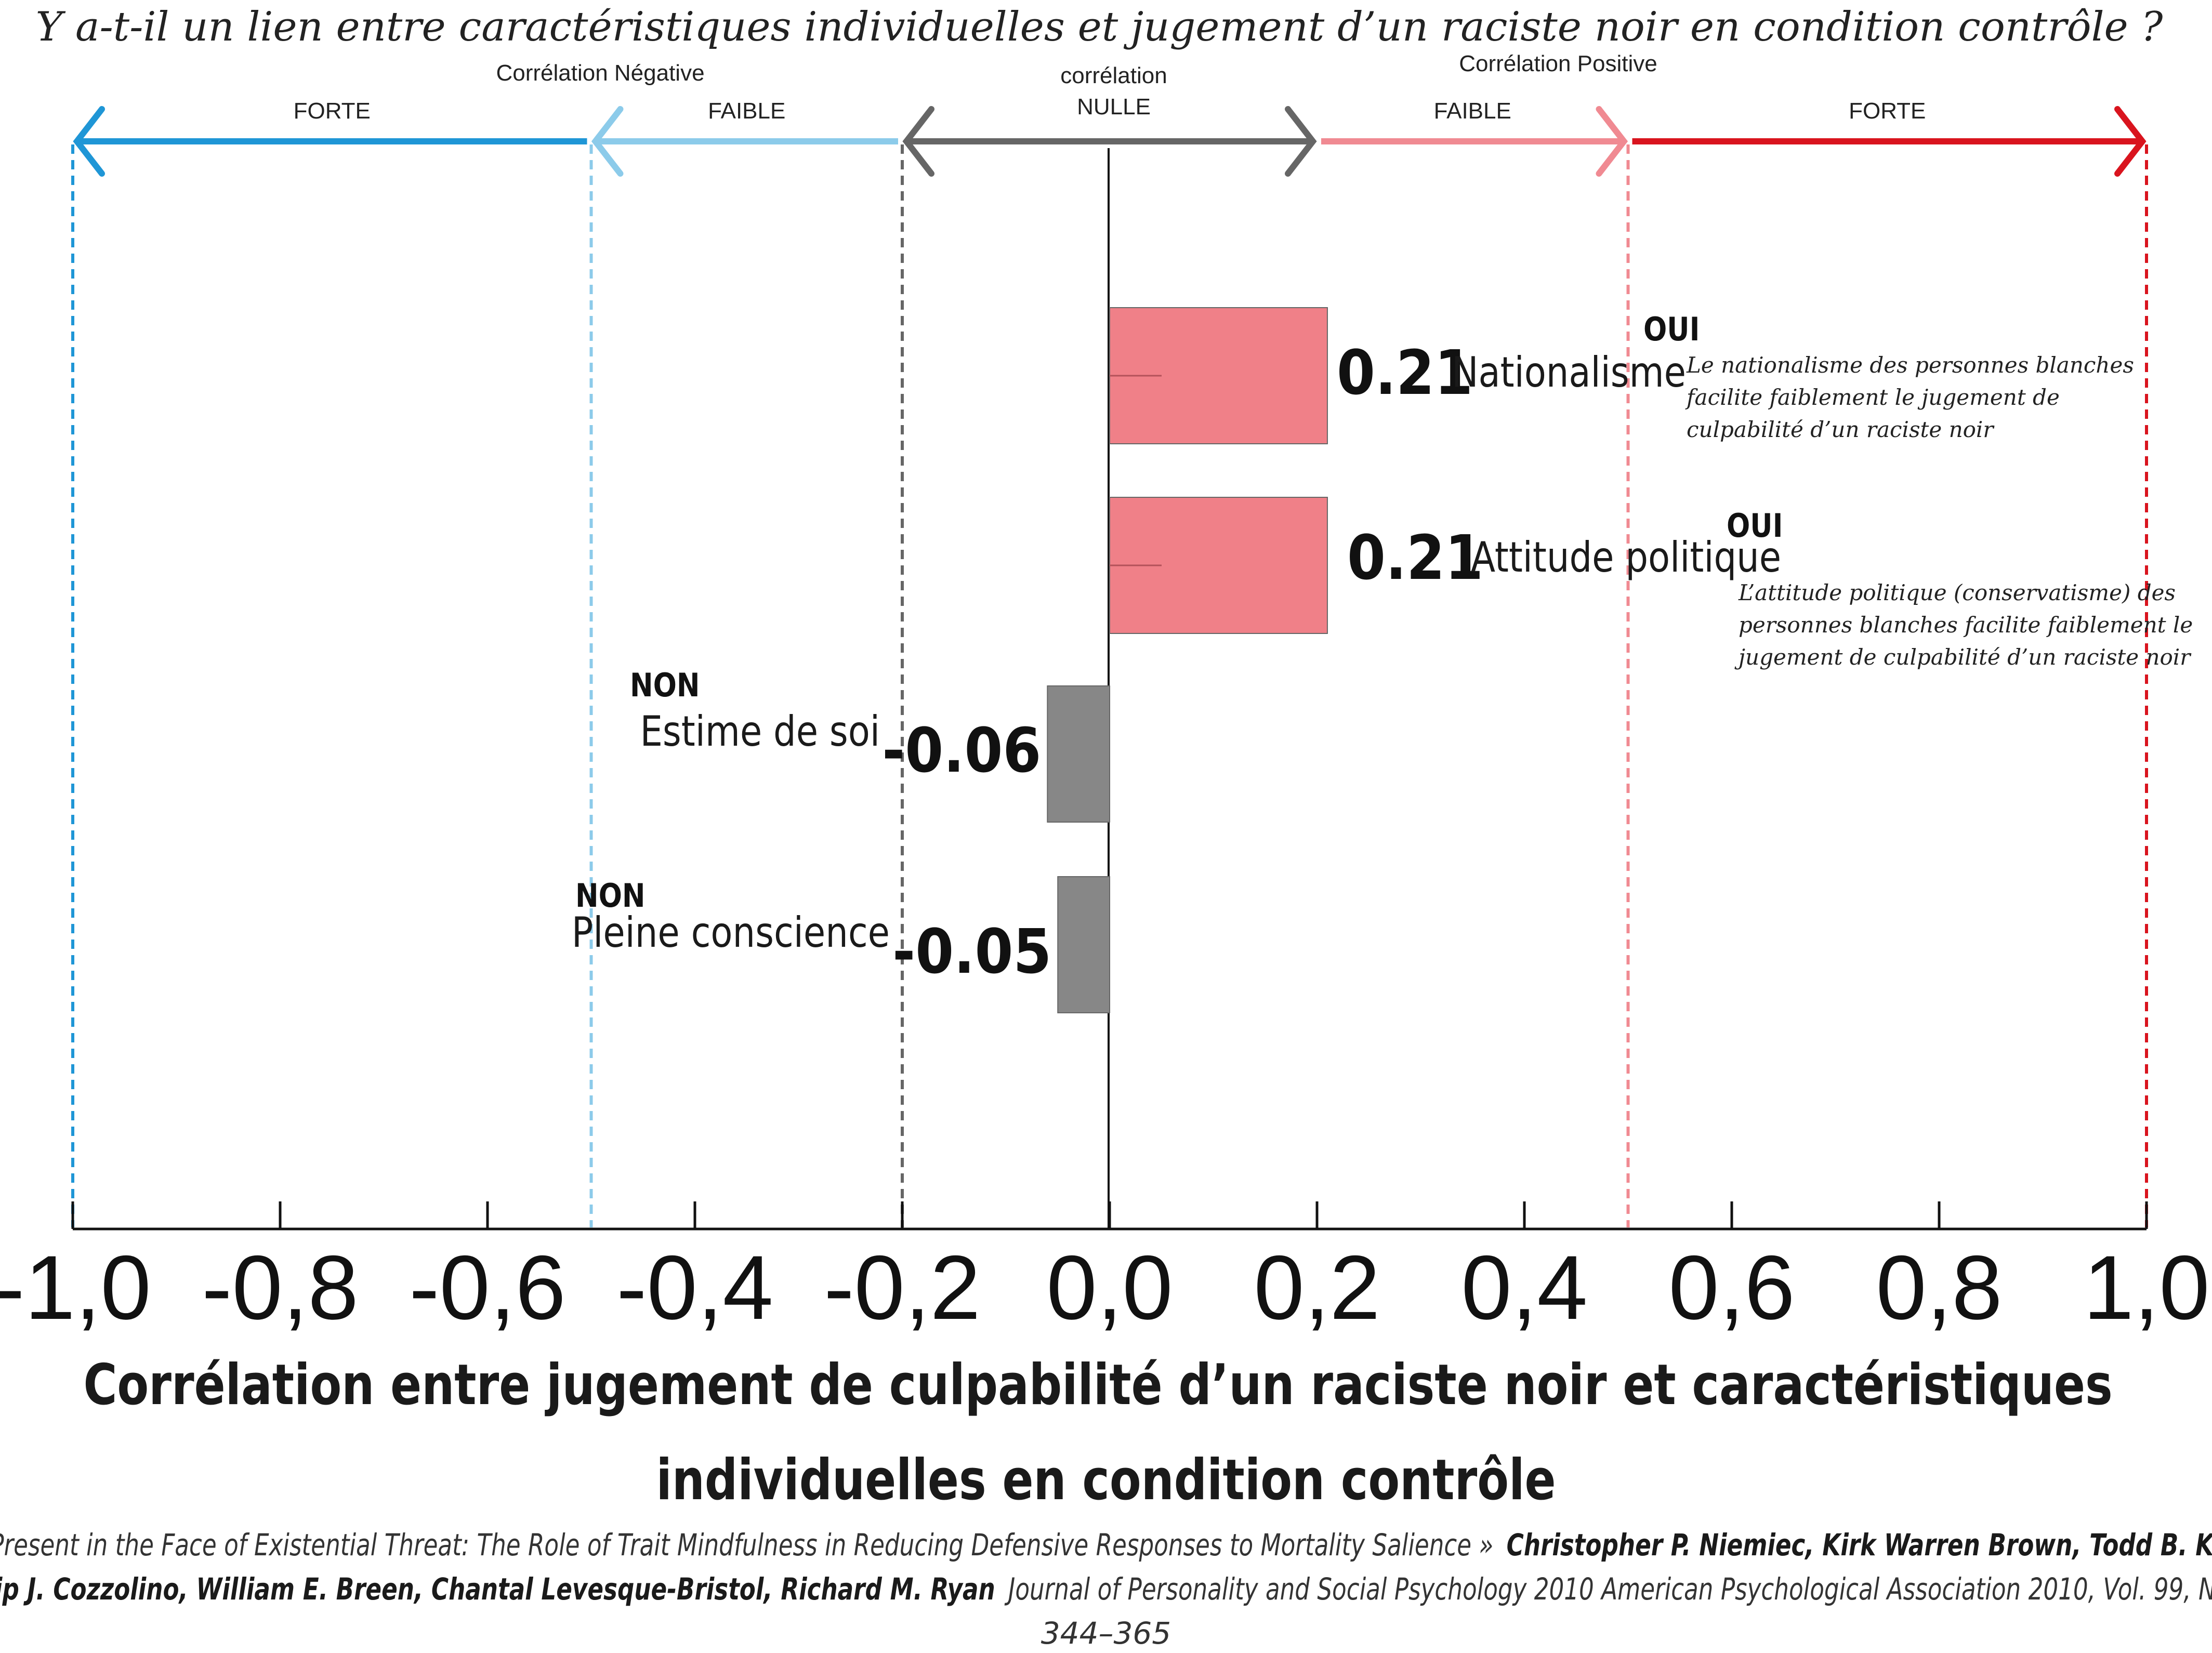 The width and height of the screenshot is (2212, 1653). What do you see at coordinates (902, 1288) in the screenshot?
I see `x-tick-label-4: -0,2` at bounding box center [902, 1288].